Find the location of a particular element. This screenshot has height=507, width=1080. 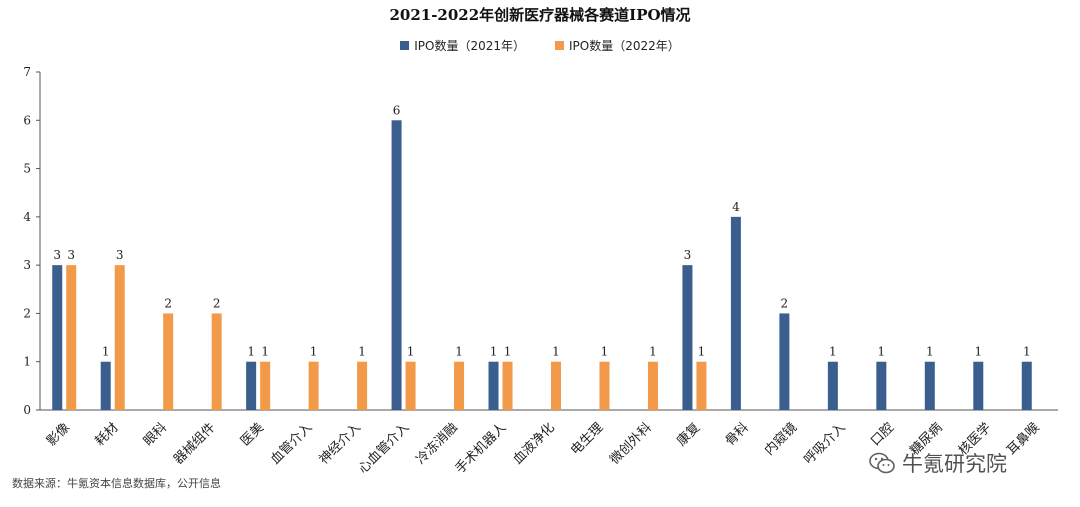

legend-label-2022: IPO数量（2022年） is located at coordinates (624, 46).